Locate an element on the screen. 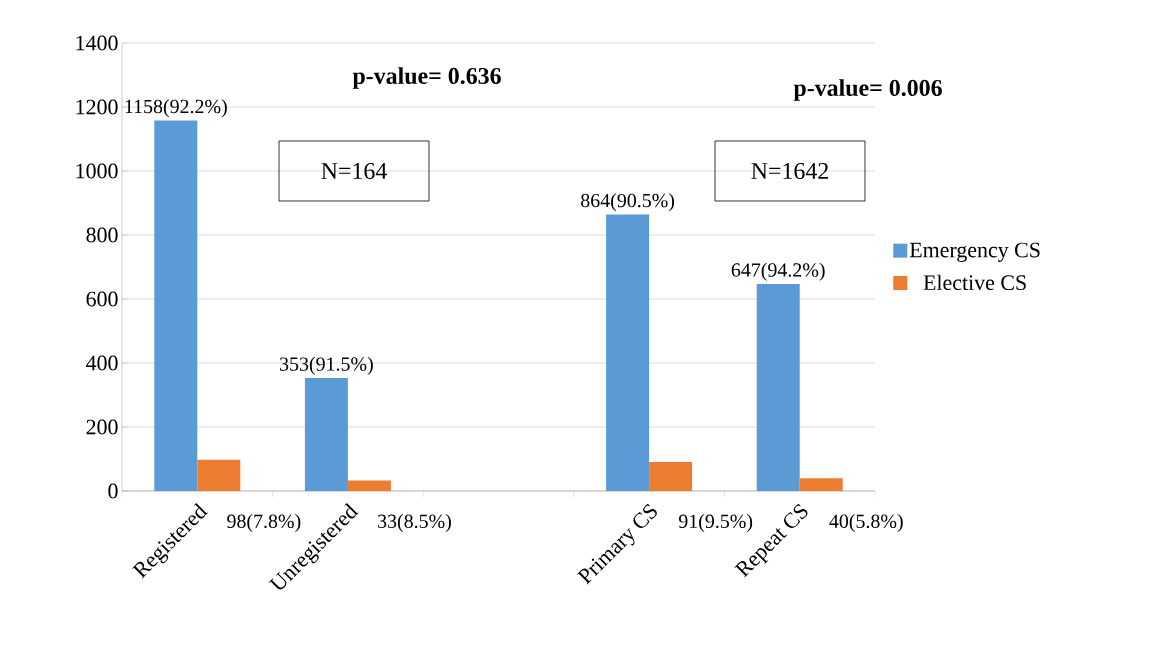 This screenshot has width=1149, height=671. annotation: N=164 is located at coordinates (354, 171).